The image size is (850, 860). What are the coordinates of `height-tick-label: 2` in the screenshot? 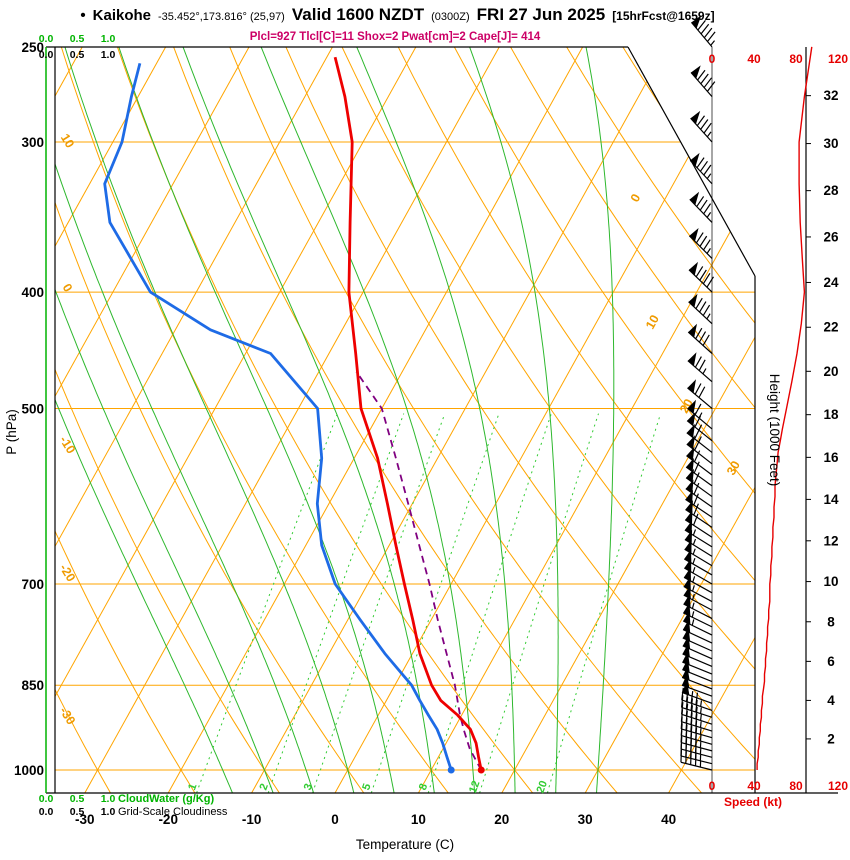 It's located at (831, 738).